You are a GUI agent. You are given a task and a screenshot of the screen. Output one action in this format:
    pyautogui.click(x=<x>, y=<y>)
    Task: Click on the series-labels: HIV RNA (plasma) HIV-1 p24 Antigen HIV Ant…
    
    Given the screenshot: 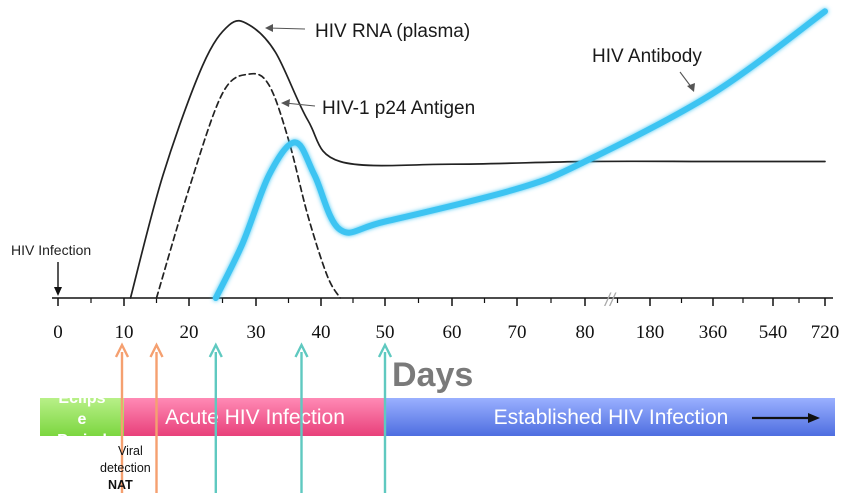 What is the action you would take?
    pyautogui.click(x=483, y=70)
    